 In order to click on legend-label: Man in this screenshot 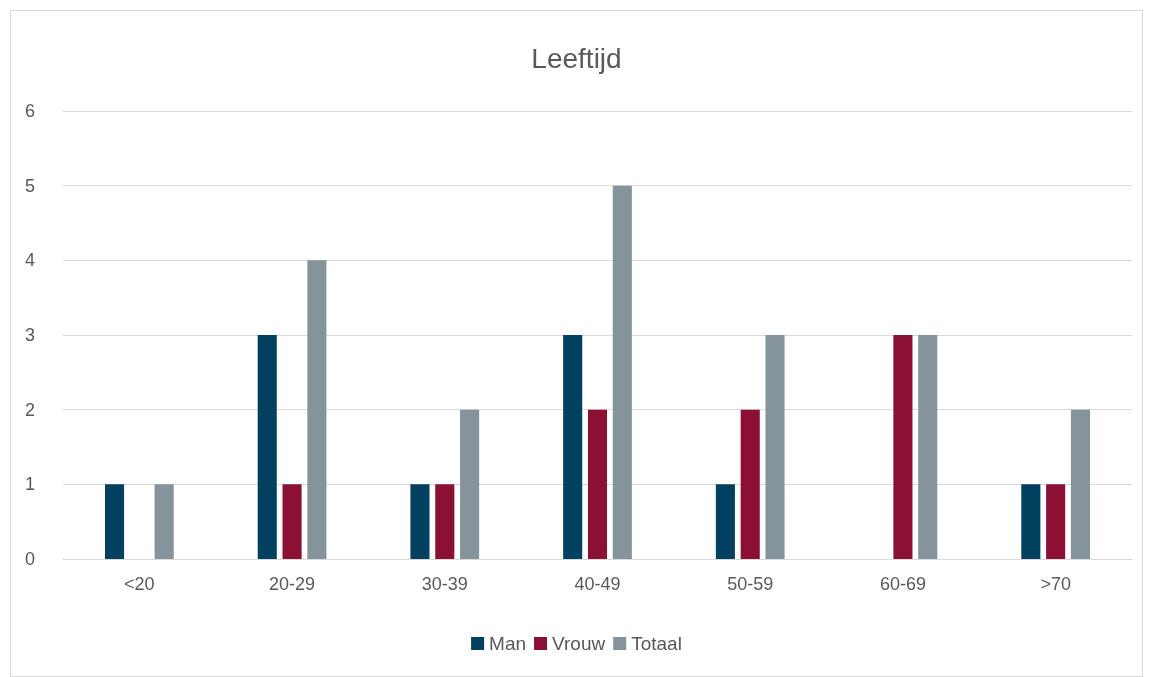, I will do `click(508, 643)`.